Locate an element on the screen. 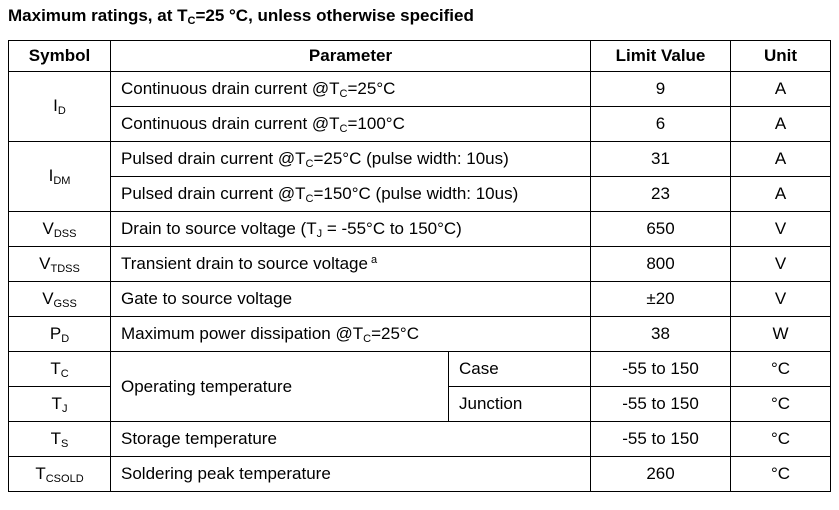  parameter-cell: Gate to source voltage is located at coordinates (350, 299).